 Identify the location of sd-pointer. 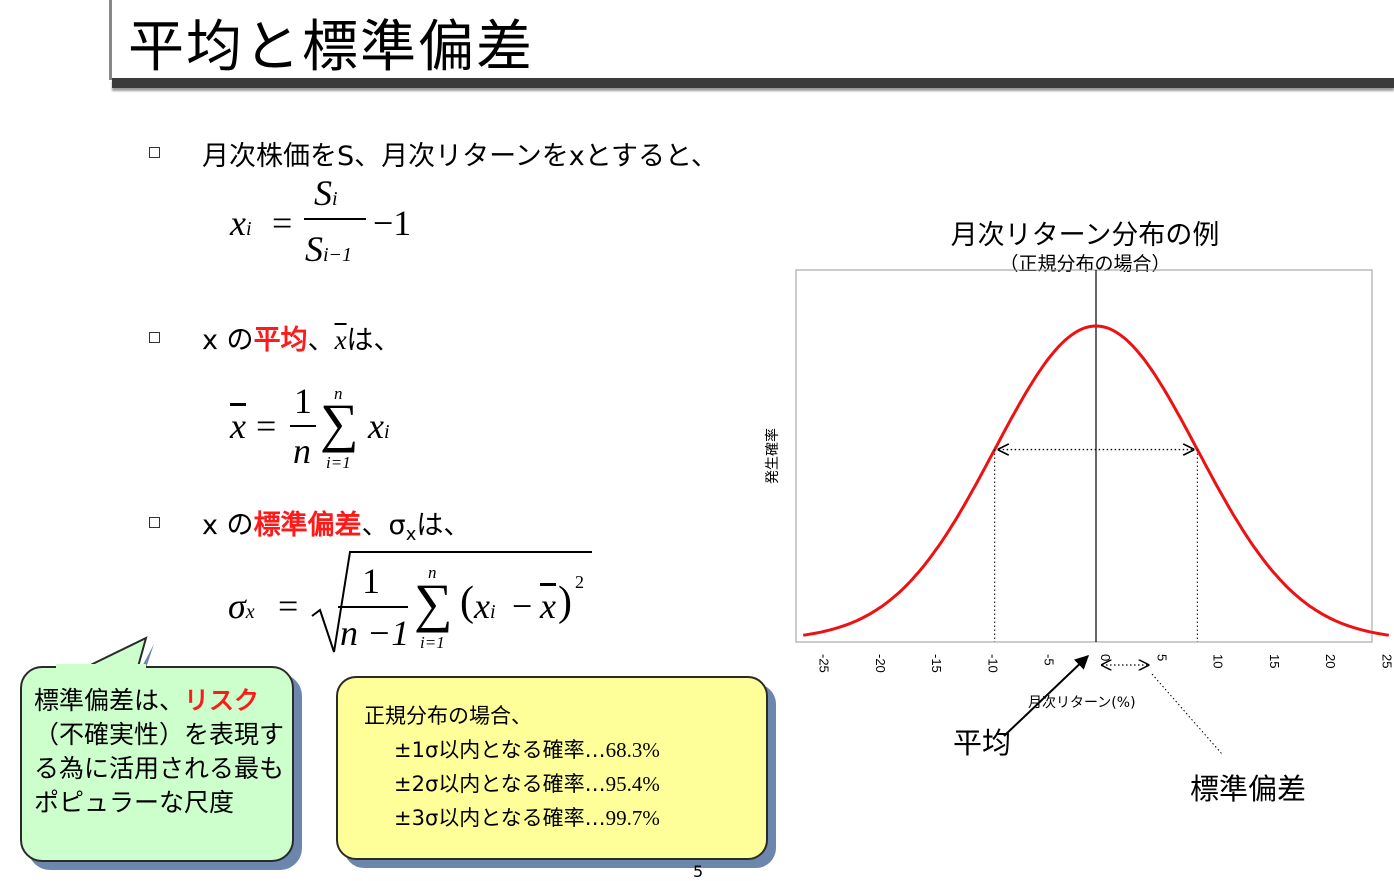
(1187, 714).